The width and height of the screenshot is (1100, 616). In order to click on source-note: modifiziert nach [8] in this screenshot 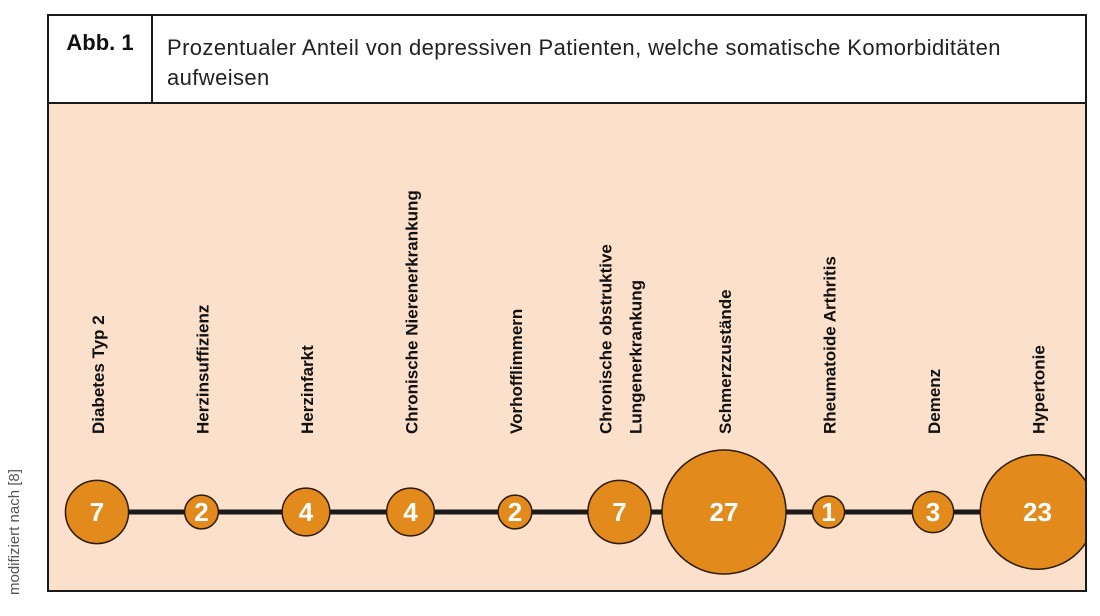, I will do `click(14, 532)`.